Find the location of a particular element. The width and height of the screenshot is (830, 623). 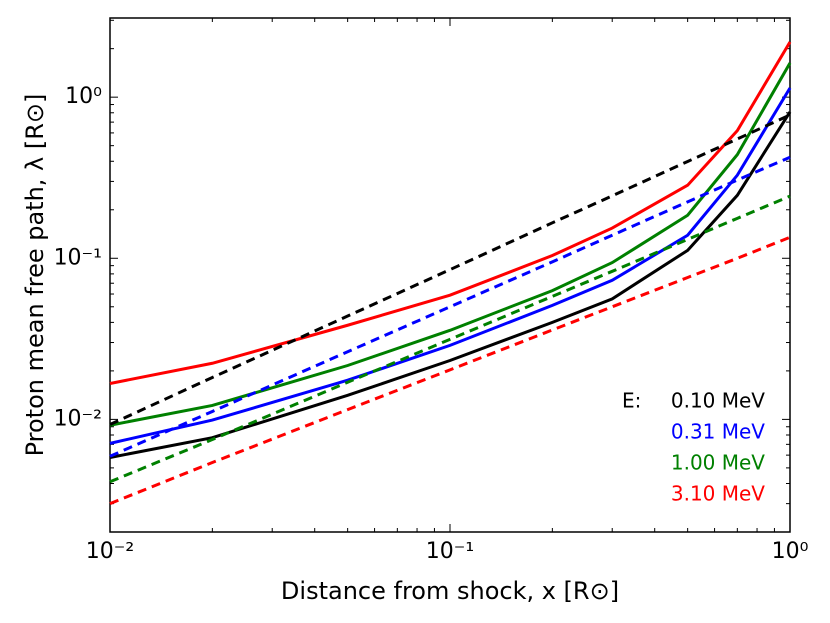

x-axis-label: Distance from shock, x [R⊙] is located at coordinates (450, 591).